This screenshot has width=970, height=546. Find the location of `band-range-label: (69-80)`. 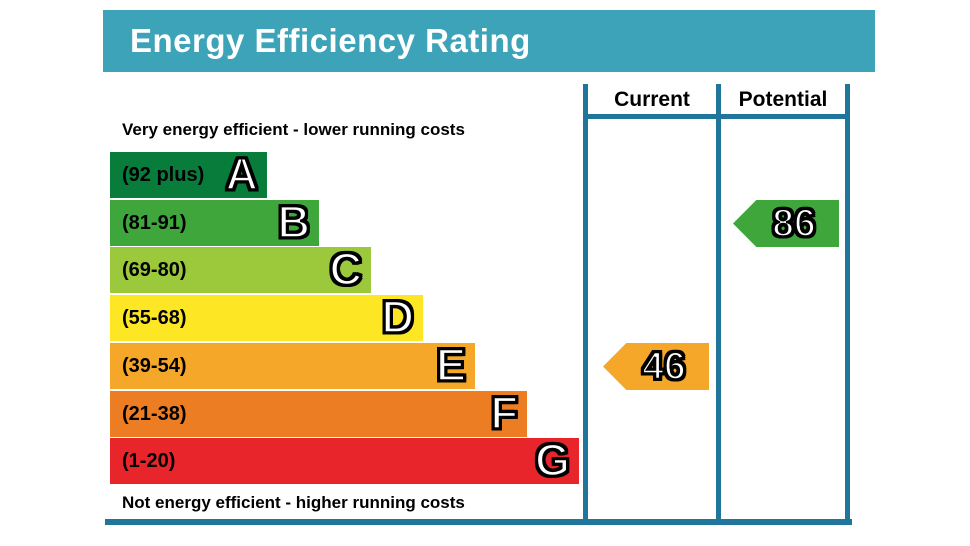

band-range-label: (69-80) is located at coordinates (154, 269).